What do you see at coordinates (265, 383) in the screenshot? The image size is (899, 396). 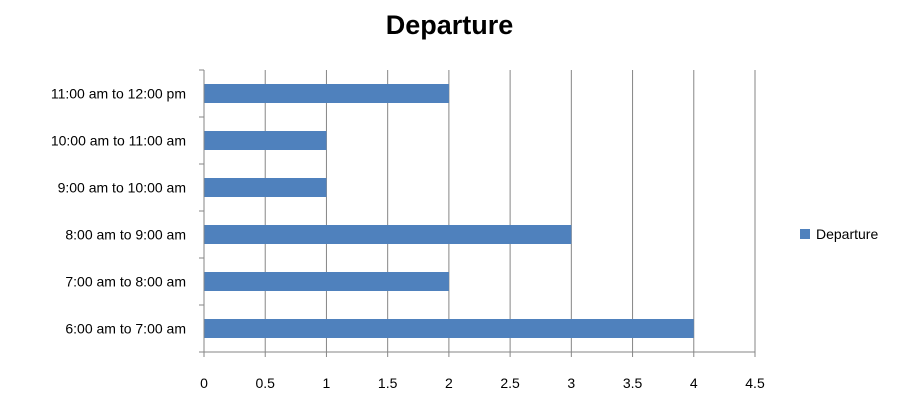 I see `x-tick-label: 0.5` at bounding box center [265, 383].